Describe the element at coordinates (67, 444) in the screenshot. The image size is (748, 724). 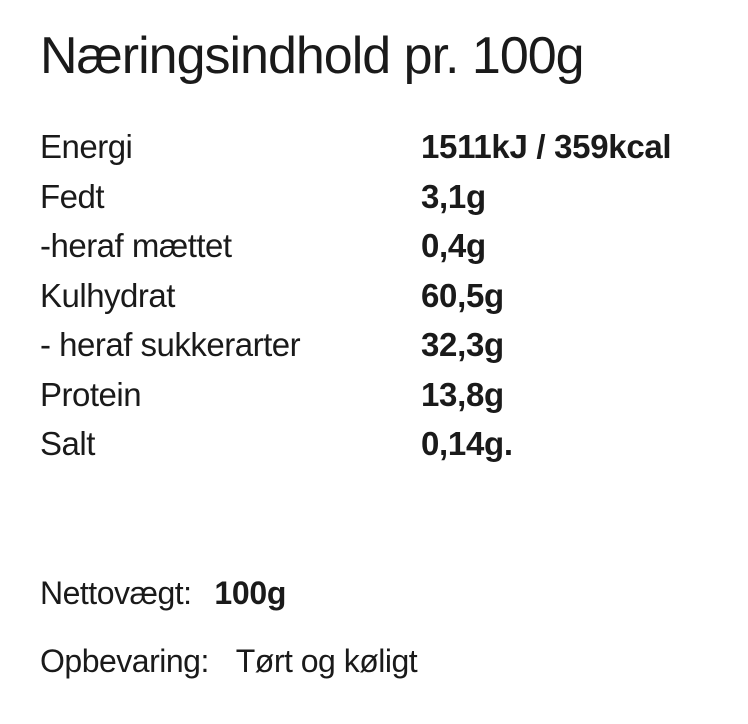
I see `nutrient-label-salt: Salt` at that location.